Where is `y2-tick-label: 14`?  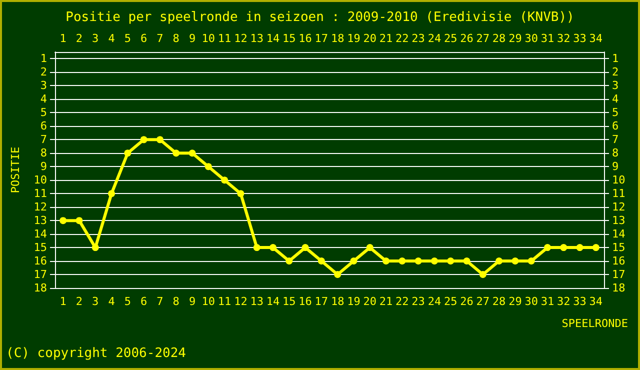 y2-tick-label: 14 is located at coordinates (619, 234).